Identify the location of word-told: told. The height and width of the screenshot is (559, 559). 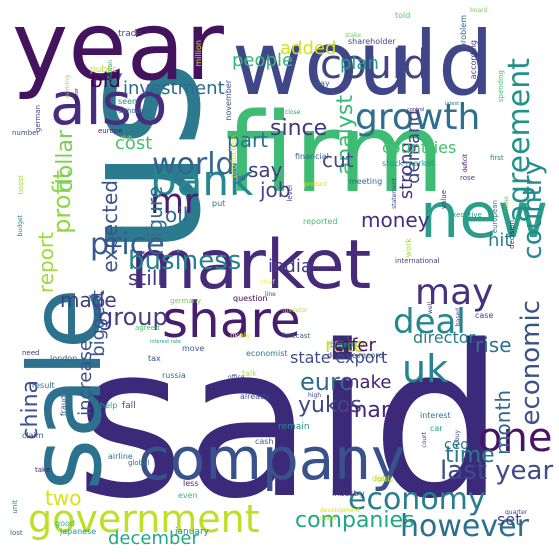
(403, 15).